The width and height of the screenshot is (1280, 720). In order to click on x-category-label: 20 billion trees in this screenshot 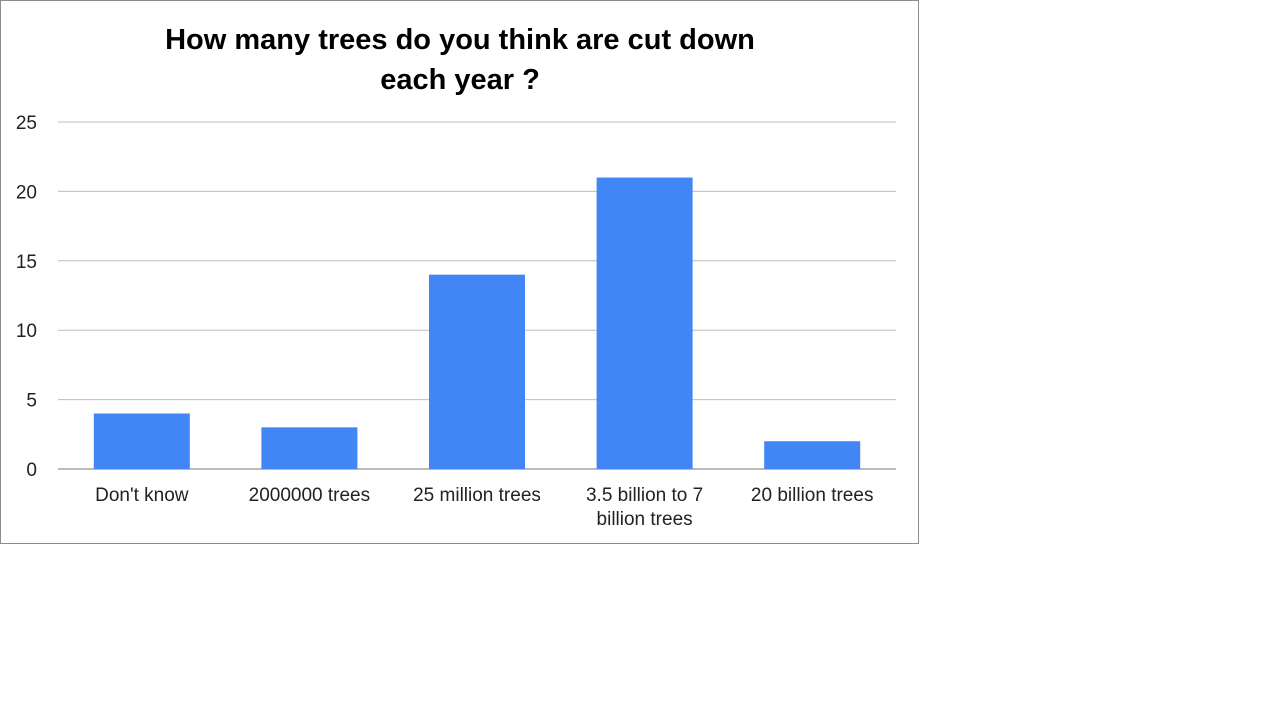, I will do `click(812, 495)`.